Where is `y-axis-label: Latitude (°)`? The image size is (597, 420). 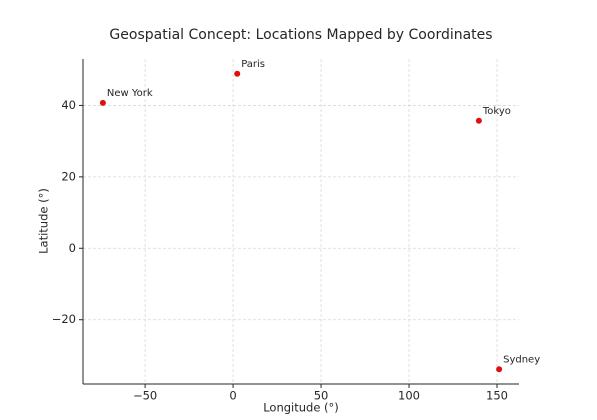
y-axis-label: Latitude (°) is located at coordinates (44, 221).